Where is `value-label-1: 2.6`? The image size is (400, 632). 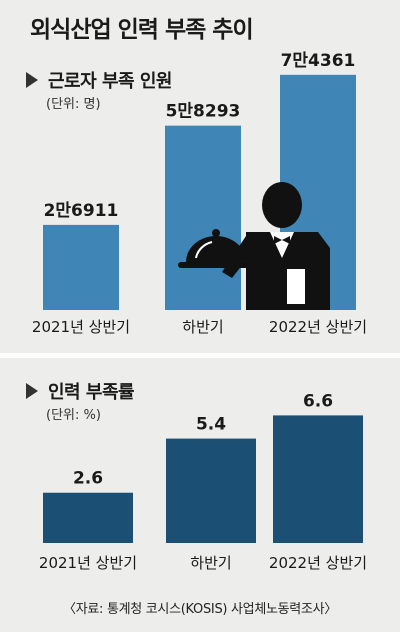 value-label-1: 2.6 is located at coordinates (88, 479).